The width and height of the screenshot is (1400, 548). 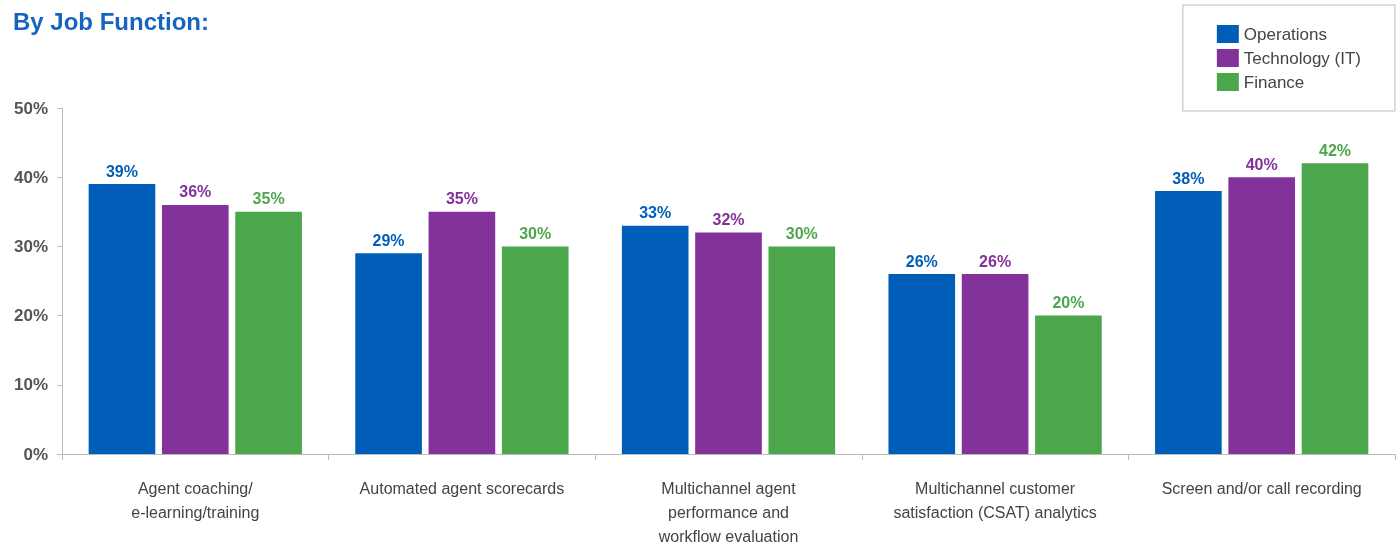 What do you see at coordinates (30, 385) in the screenshot?
I see `y-tick-label: 10%` at bounding box center [30, 385].